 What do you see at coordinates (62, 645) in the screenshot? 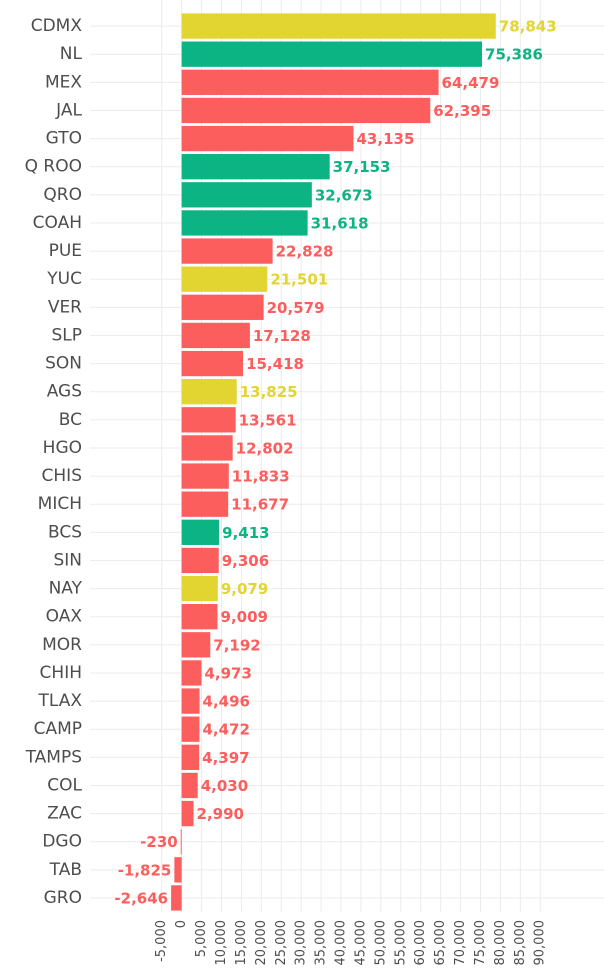
I see `y-tick-label: MOR` at bounding box center [62, 645].